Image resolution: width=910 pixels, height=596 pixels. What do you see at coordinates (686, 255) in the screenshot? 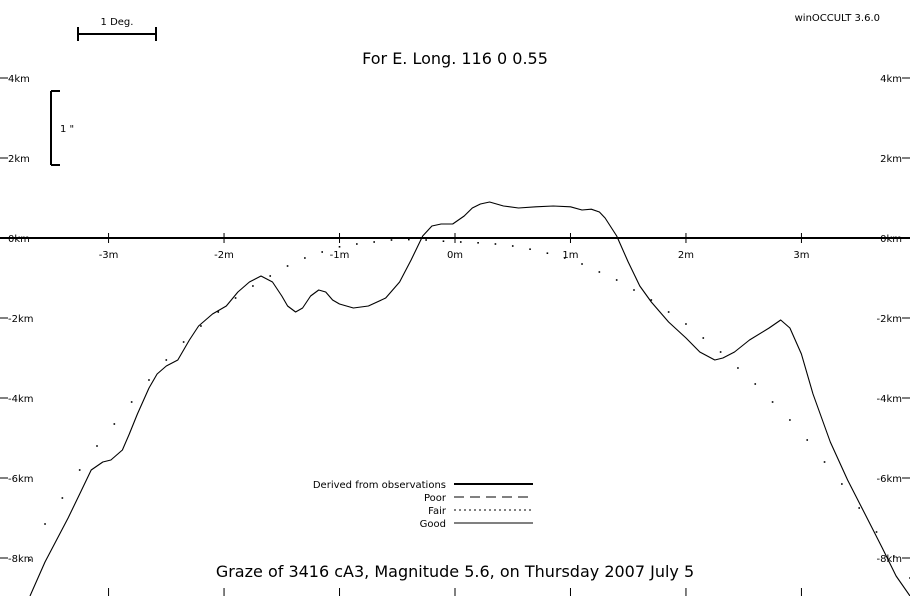
I see `x-tick-label: 2m` at bounding box center [686, 255].